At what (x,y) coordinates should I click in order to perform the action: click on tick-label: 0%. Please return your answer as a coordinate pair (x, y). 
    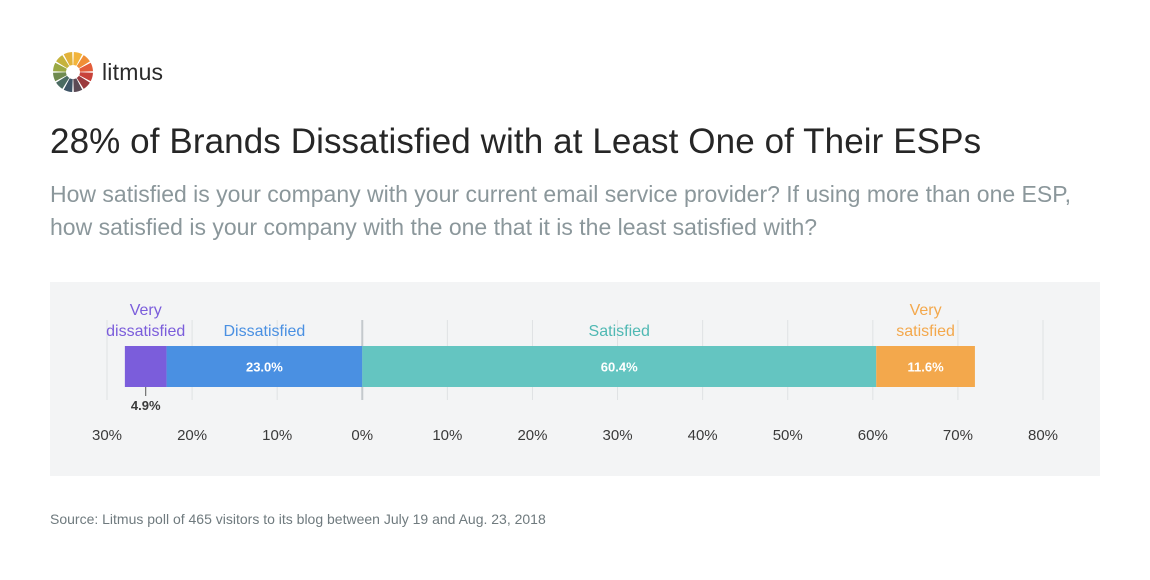
    Looking at the image, I should click on (362, 435).